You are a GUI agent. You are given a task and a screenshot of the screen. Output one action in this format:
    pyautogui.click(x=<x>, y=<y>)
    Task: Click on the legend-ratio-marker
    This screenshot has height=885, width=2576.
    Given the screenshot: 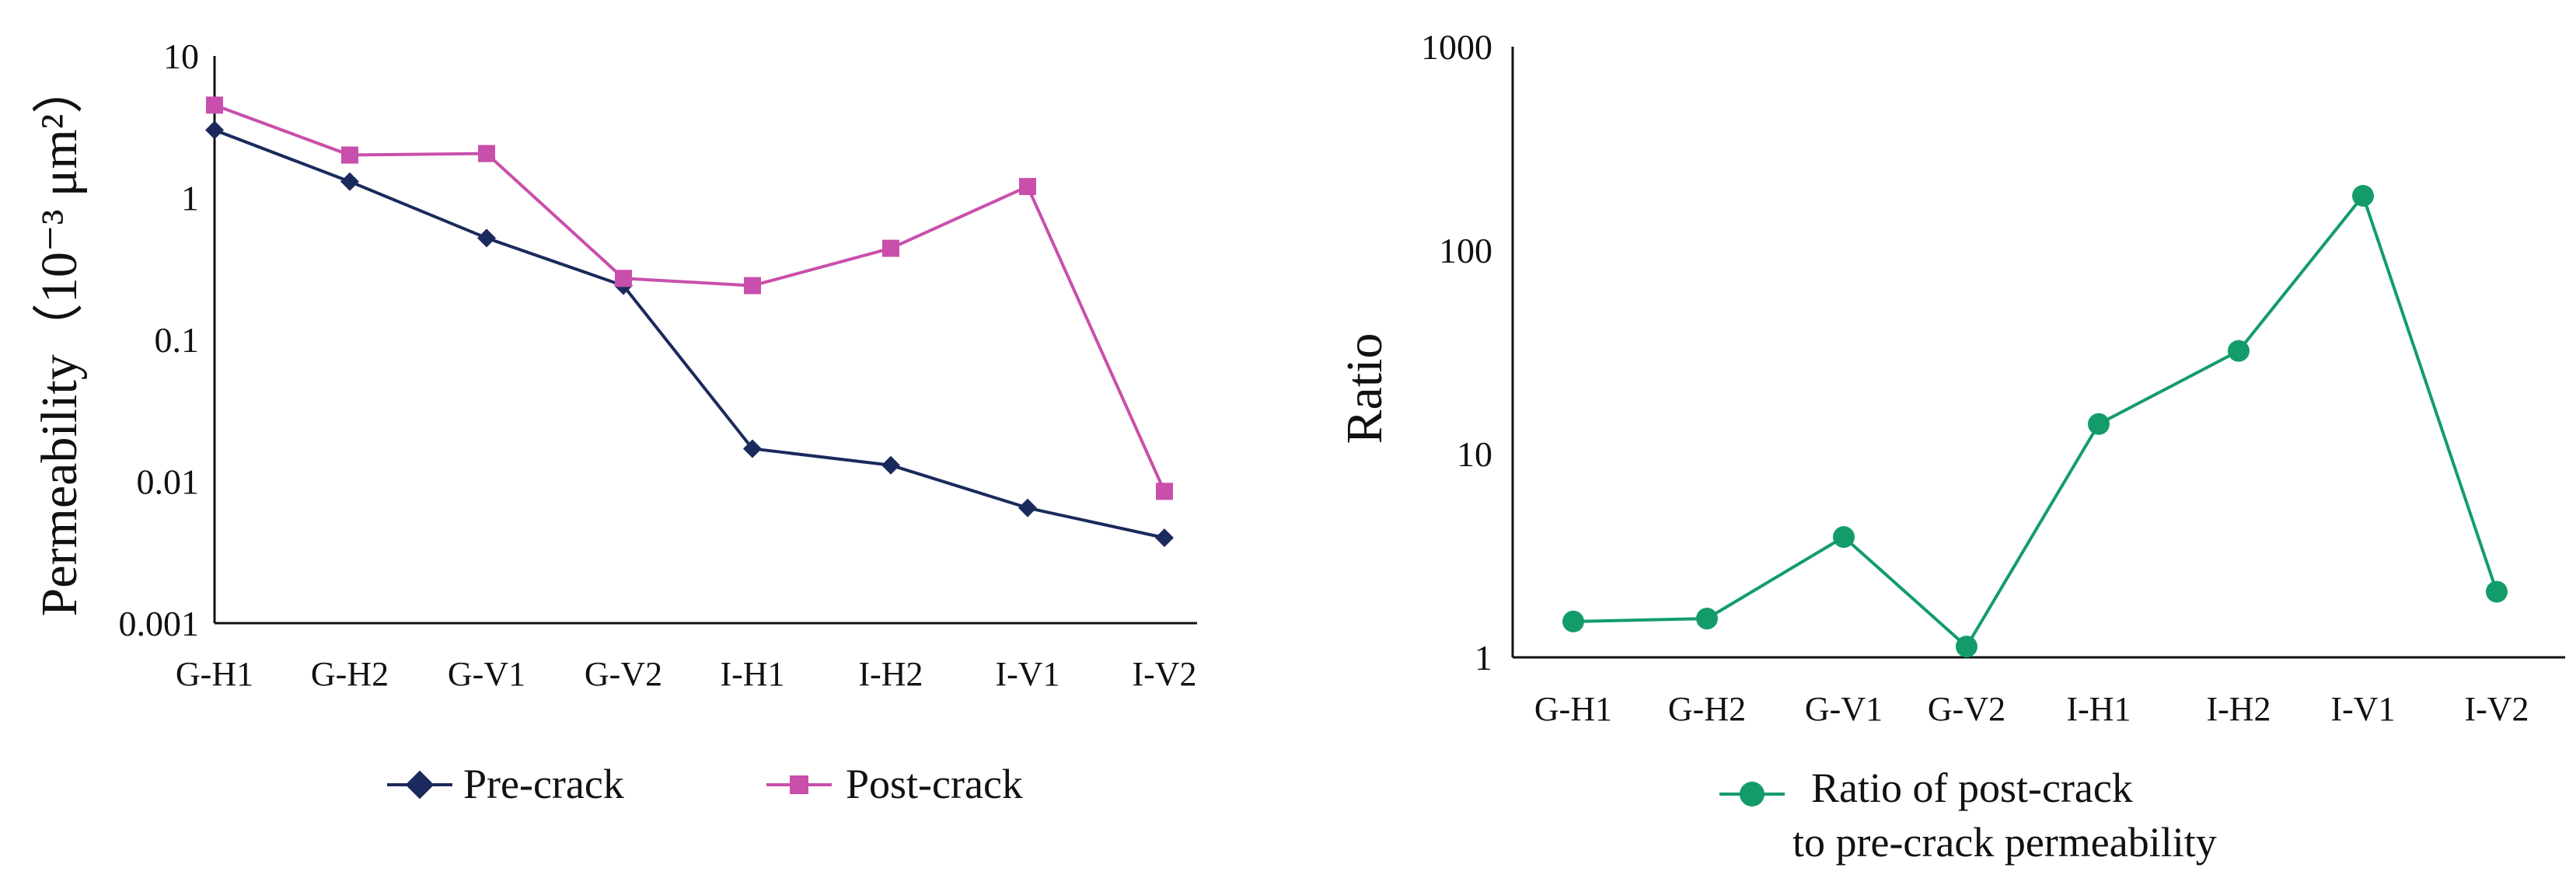 What is the action you would take?
    pyautogui.click(x=1752, y=794)
    